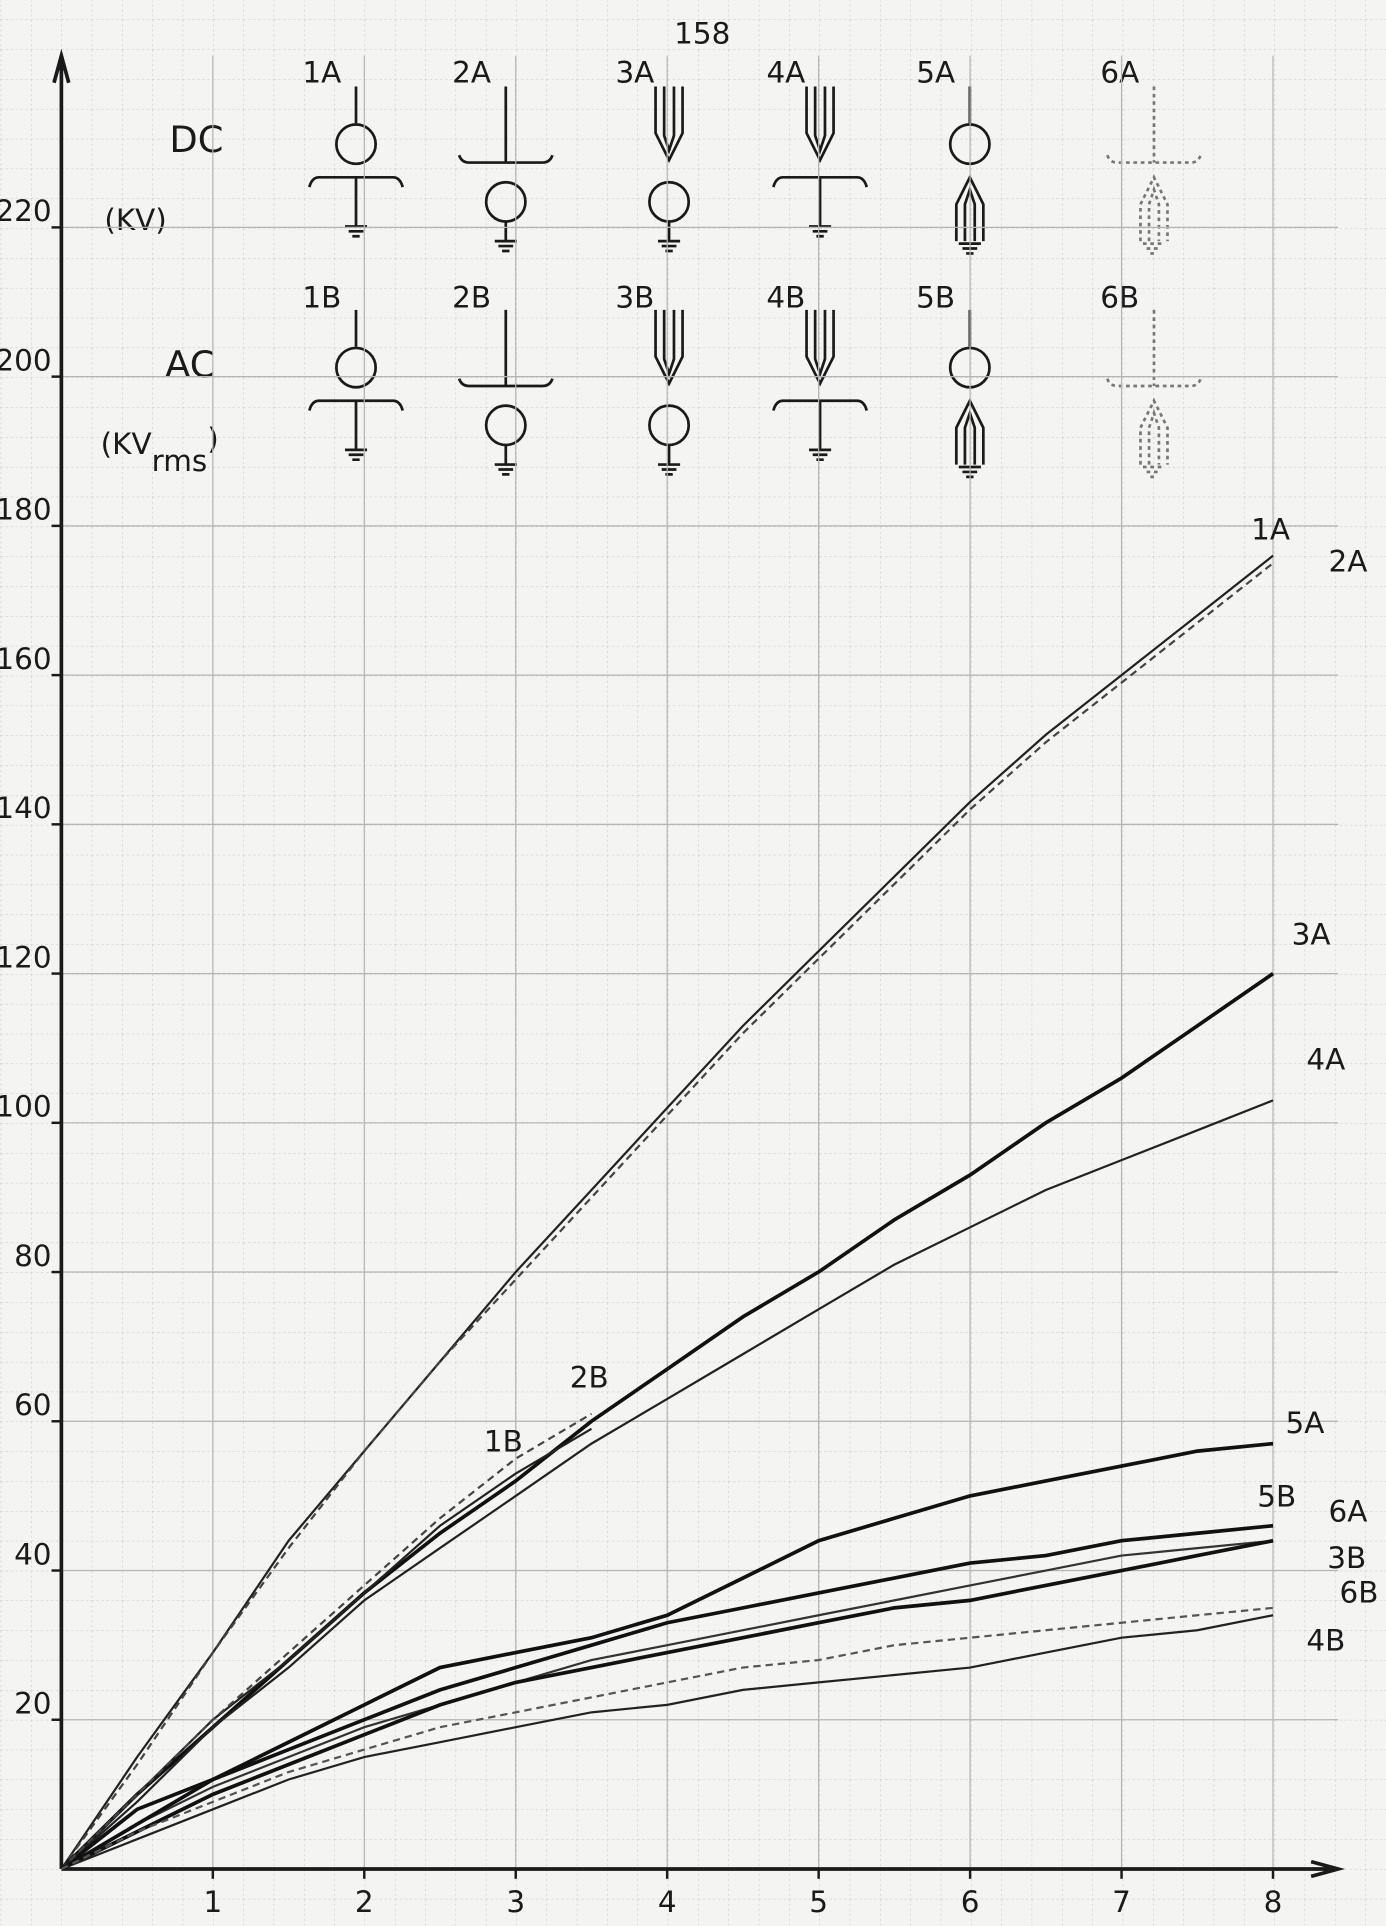 This screenshot has width=1386, height=1926. I want to click on config-label: 6A, so click(1119, 73).